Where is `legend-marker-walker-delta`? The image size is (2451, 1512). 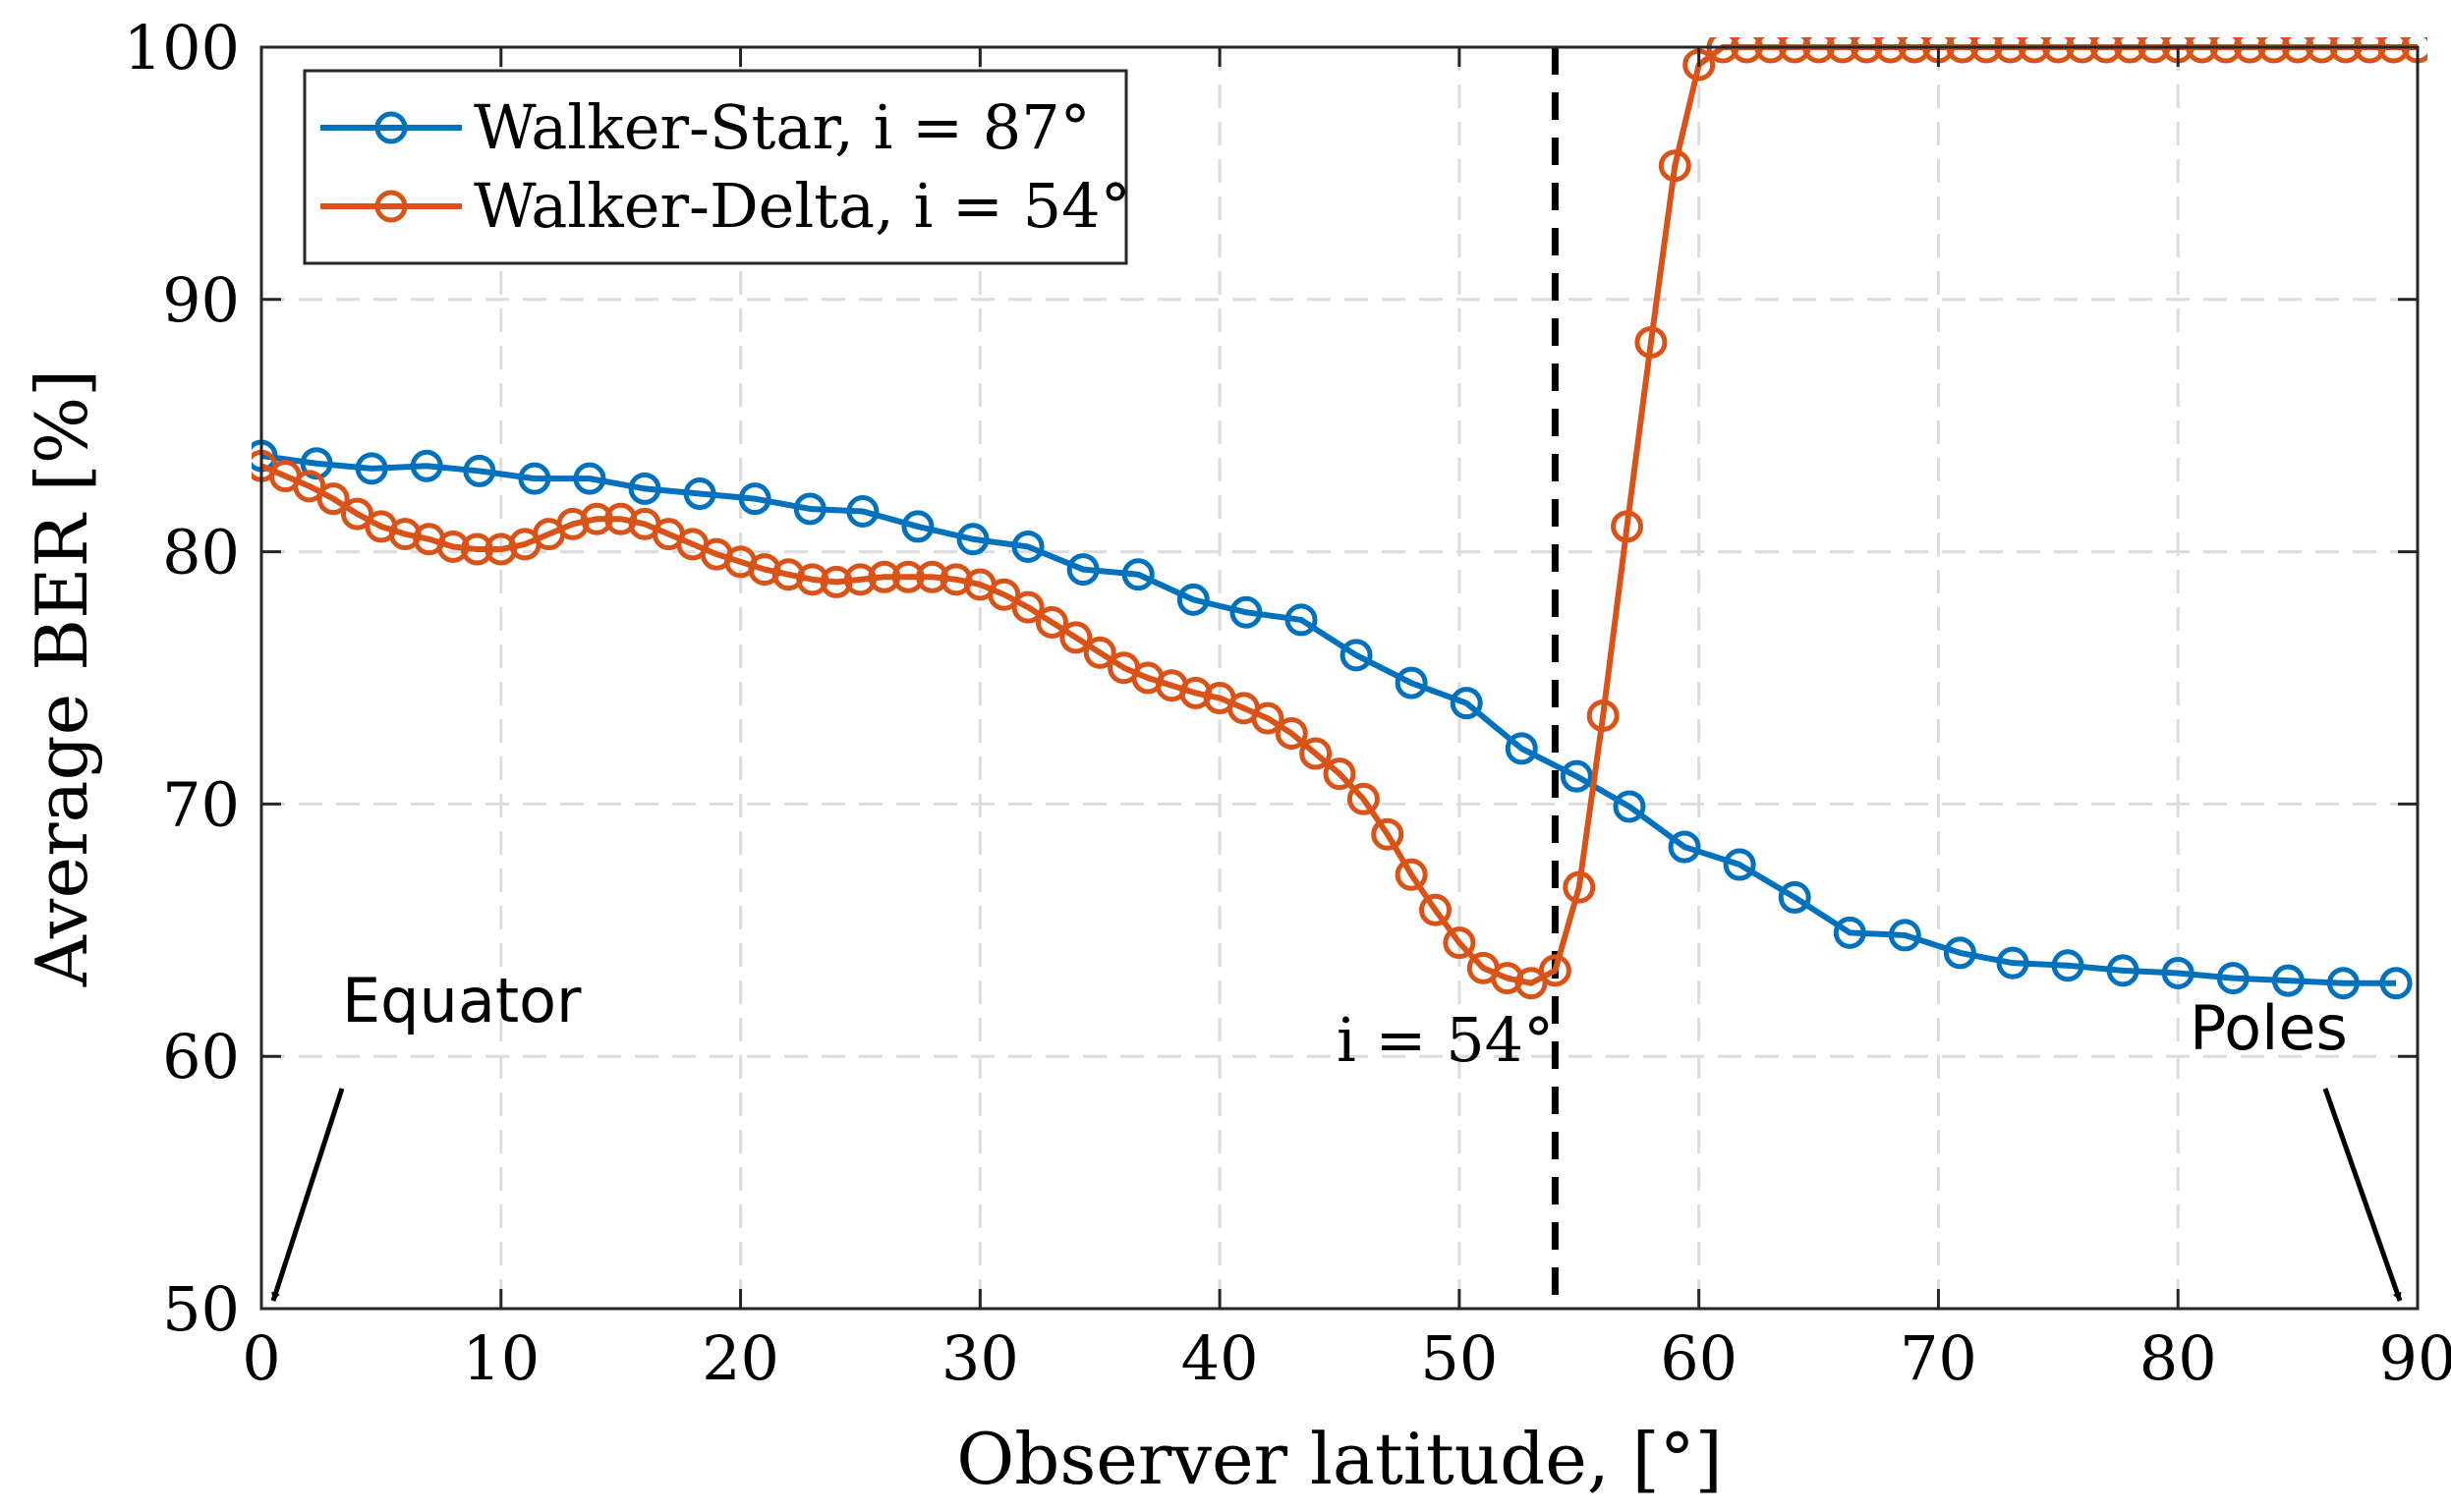
legend-marker-walker-delta is located at coordinates (391, 206).